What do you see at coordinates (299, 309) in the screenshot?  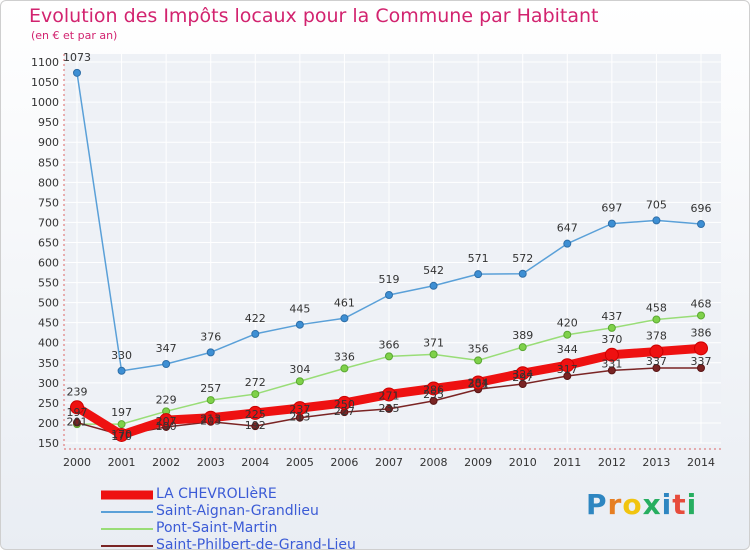 I see `data-label-saint-aignan-grandlieu: 445` at bounding box center [299, 309].